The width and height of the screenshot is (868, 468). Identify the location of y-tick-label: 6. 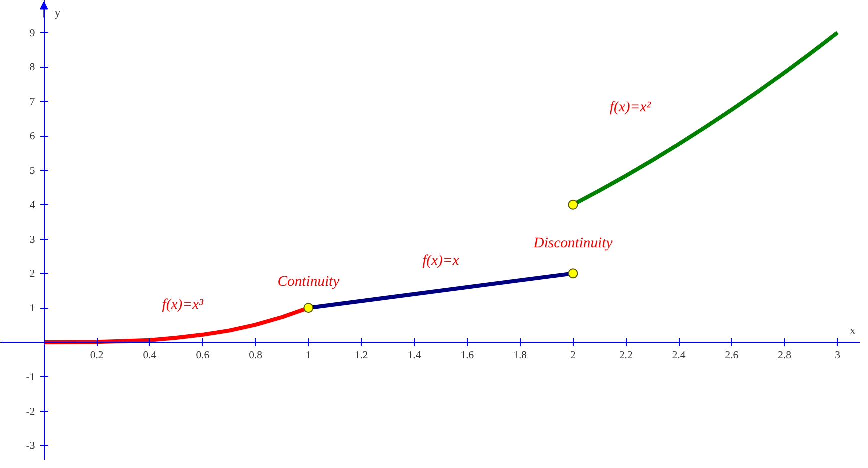
(33, 137).